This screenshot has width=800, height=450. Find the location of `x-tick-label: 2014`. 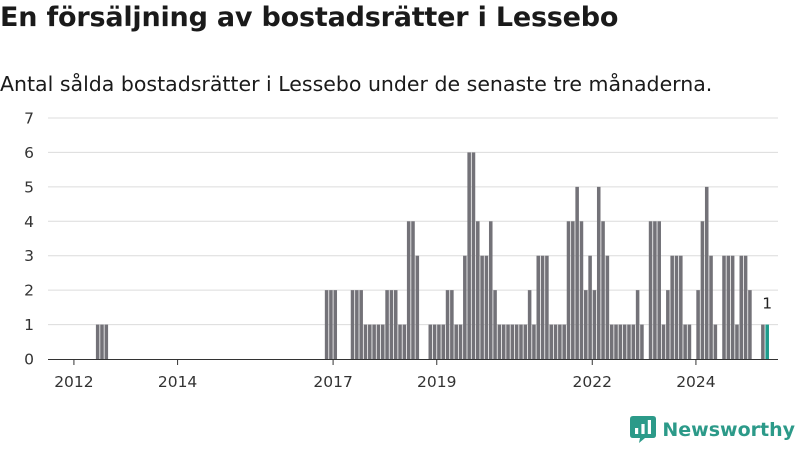

x-tick-label: 2014 is located at coordinates (177, 382).